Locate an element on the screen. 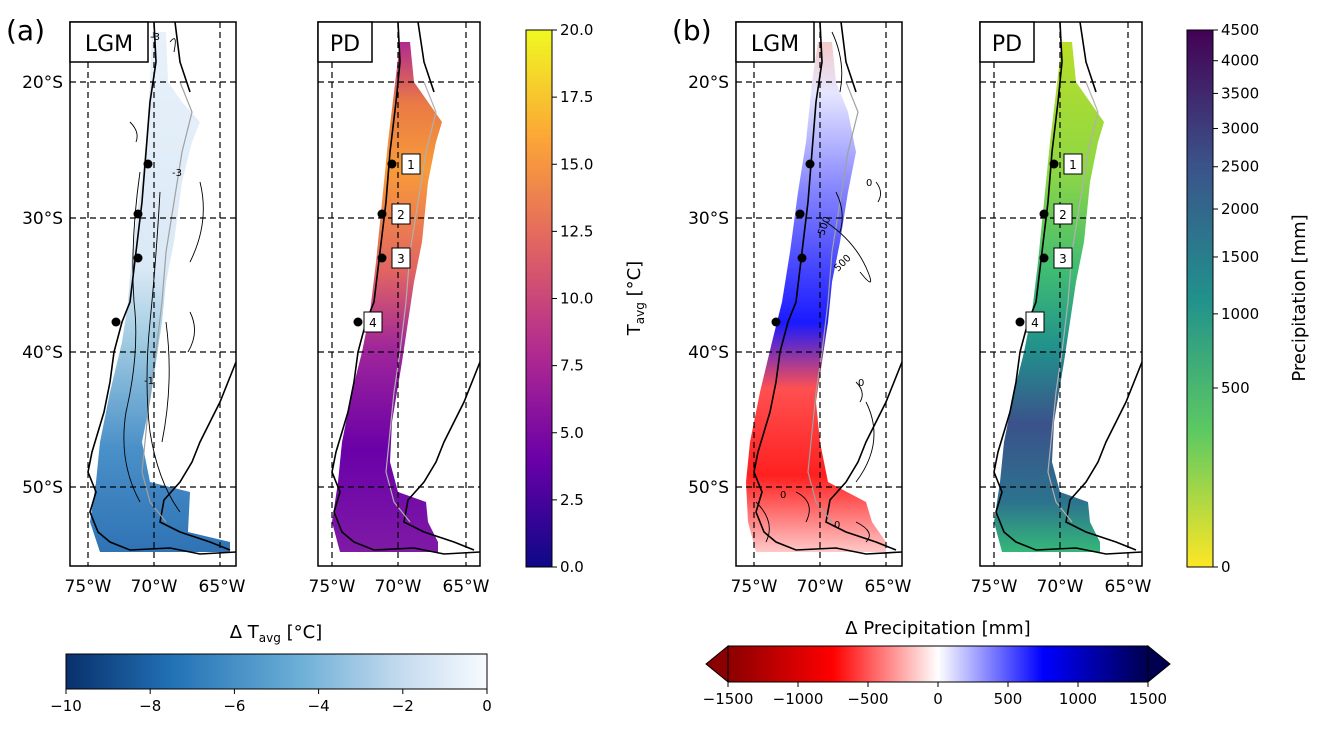  map-a-lgm: -3 -3 -1 LGM is located at coordinates (153, 294).